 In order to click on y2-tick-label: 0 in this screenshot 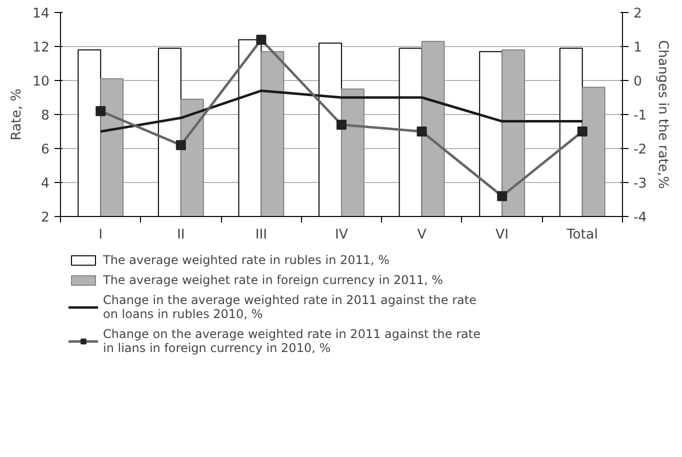, I will do `click(638, 82)`.